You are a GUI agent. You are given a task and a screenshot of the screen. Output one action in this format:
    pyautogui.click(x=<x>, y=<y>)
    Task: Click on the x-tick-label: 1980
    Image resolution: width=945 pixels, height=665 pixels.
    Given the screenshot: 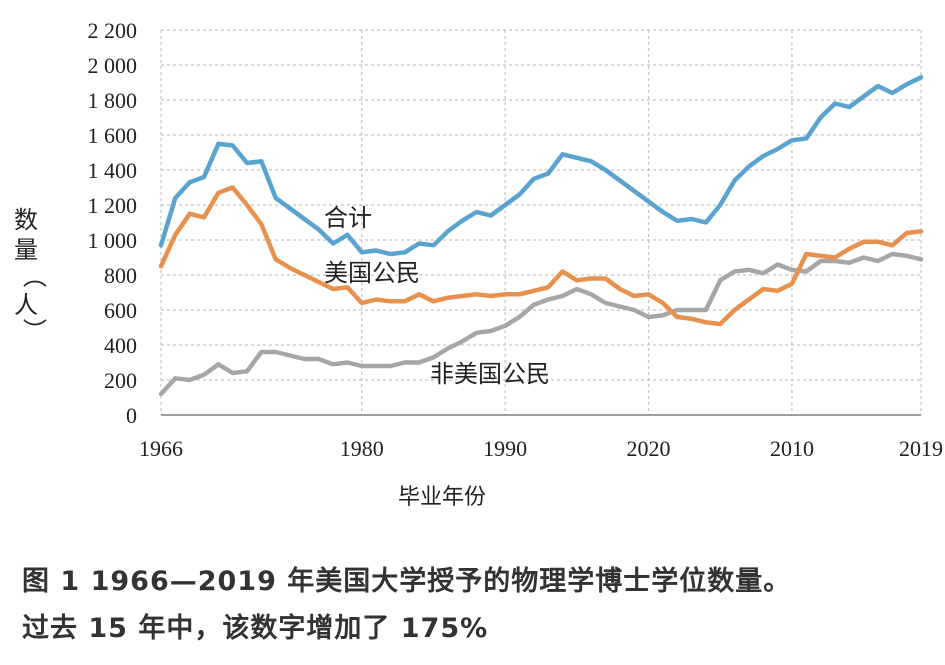 What is the action you would take?
    pyautogui.click(x=362, y=448)
    